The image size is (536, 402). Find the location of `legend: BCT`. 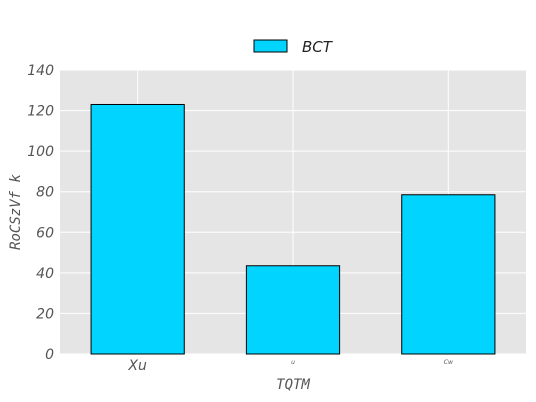

legend: BCT is located at coordinates (293, 47).